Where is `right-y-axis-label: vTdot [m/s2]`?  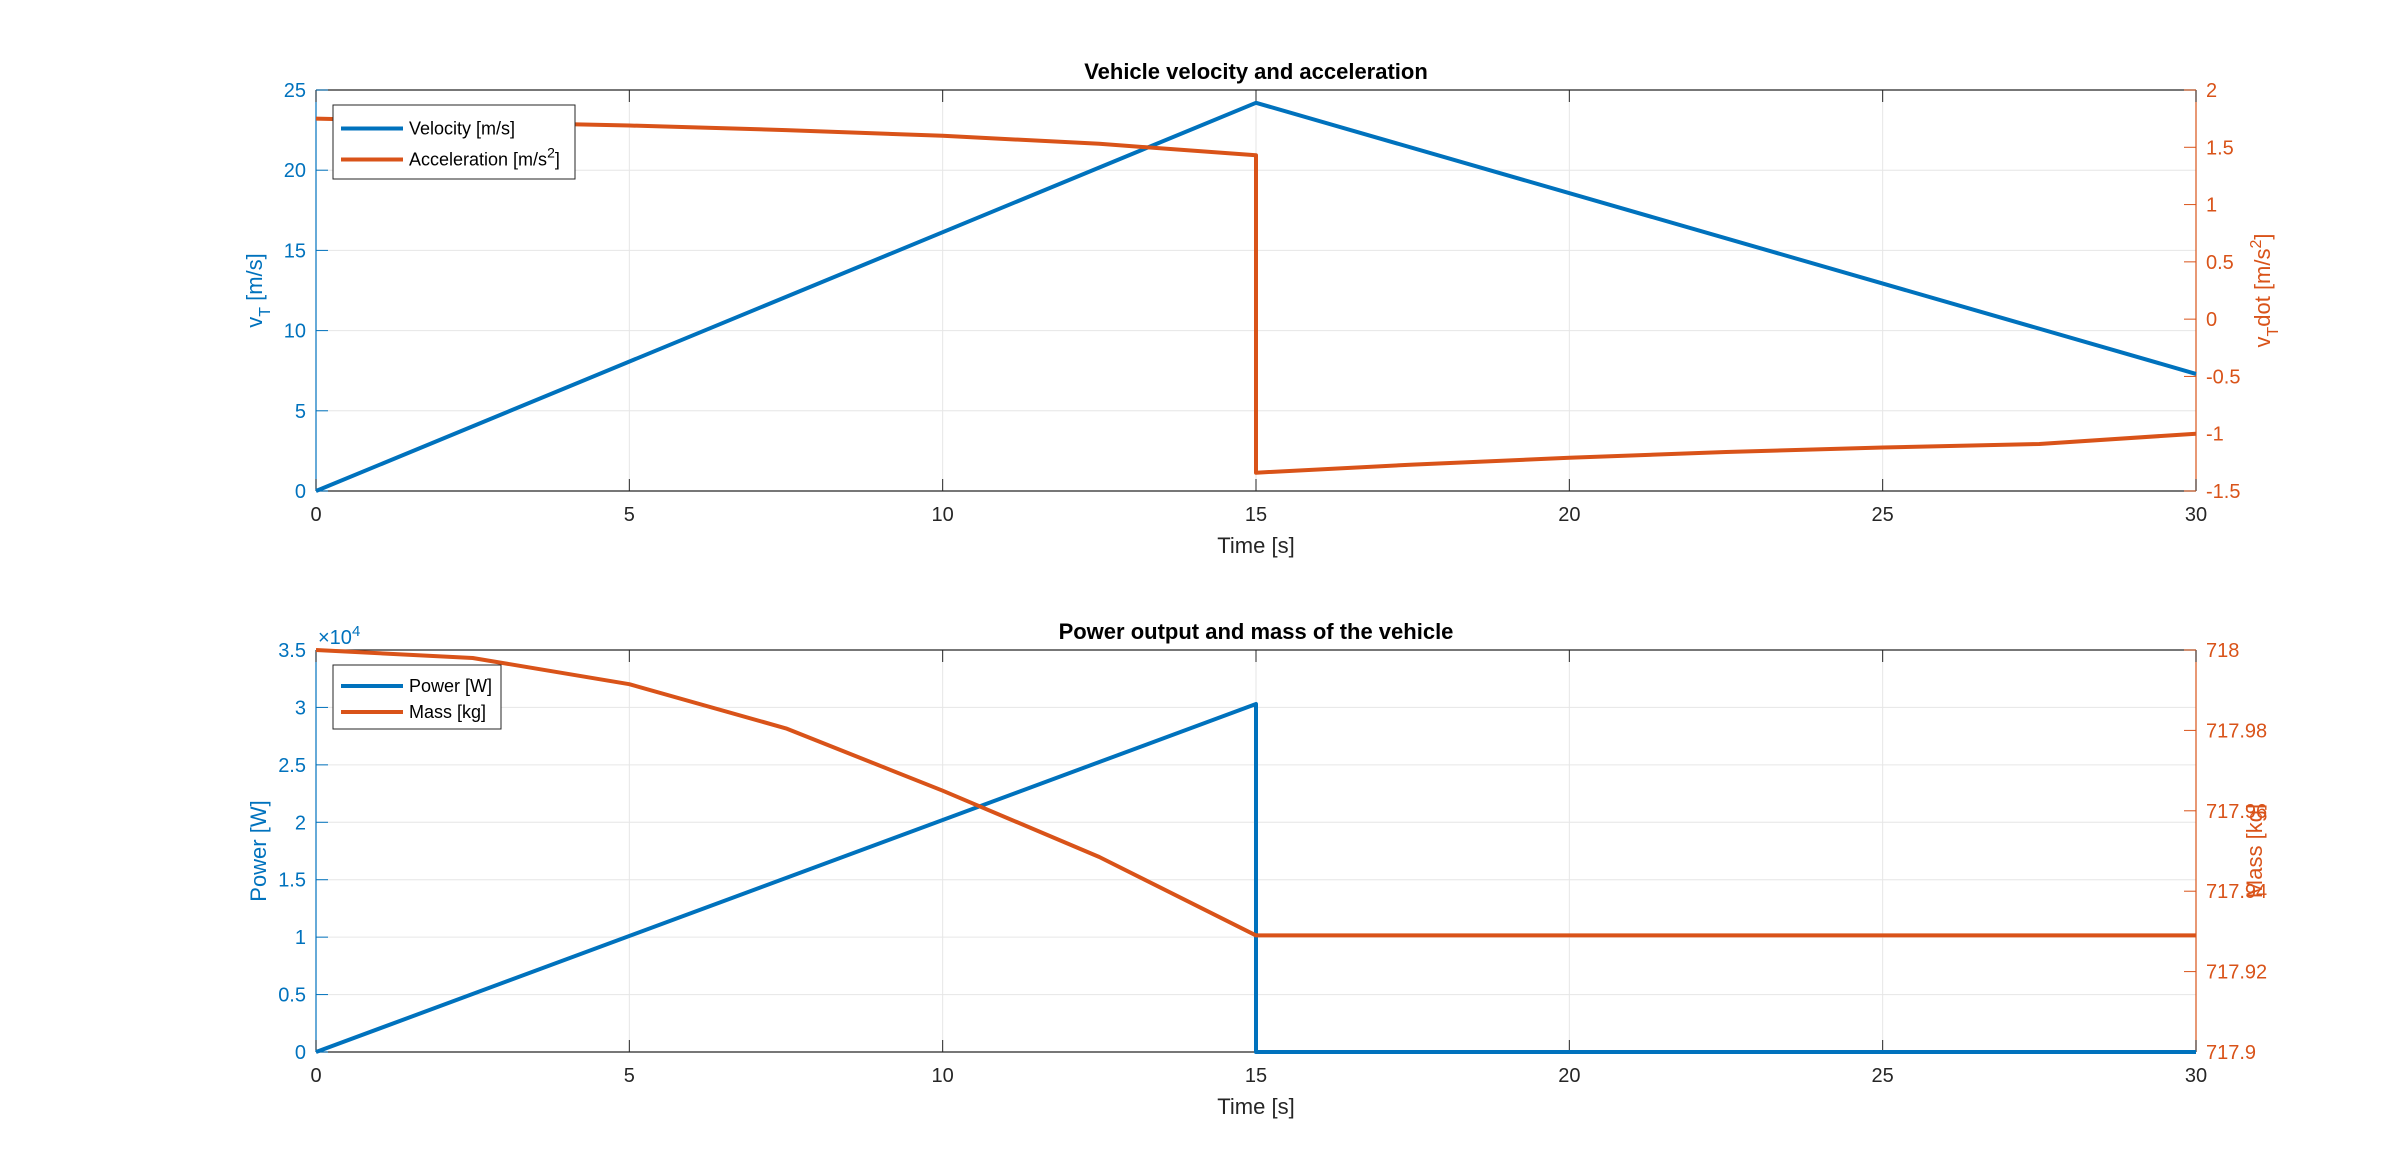 right-y-axis-label: vTdot [m/s2] is located at coordinates (2265, 290).